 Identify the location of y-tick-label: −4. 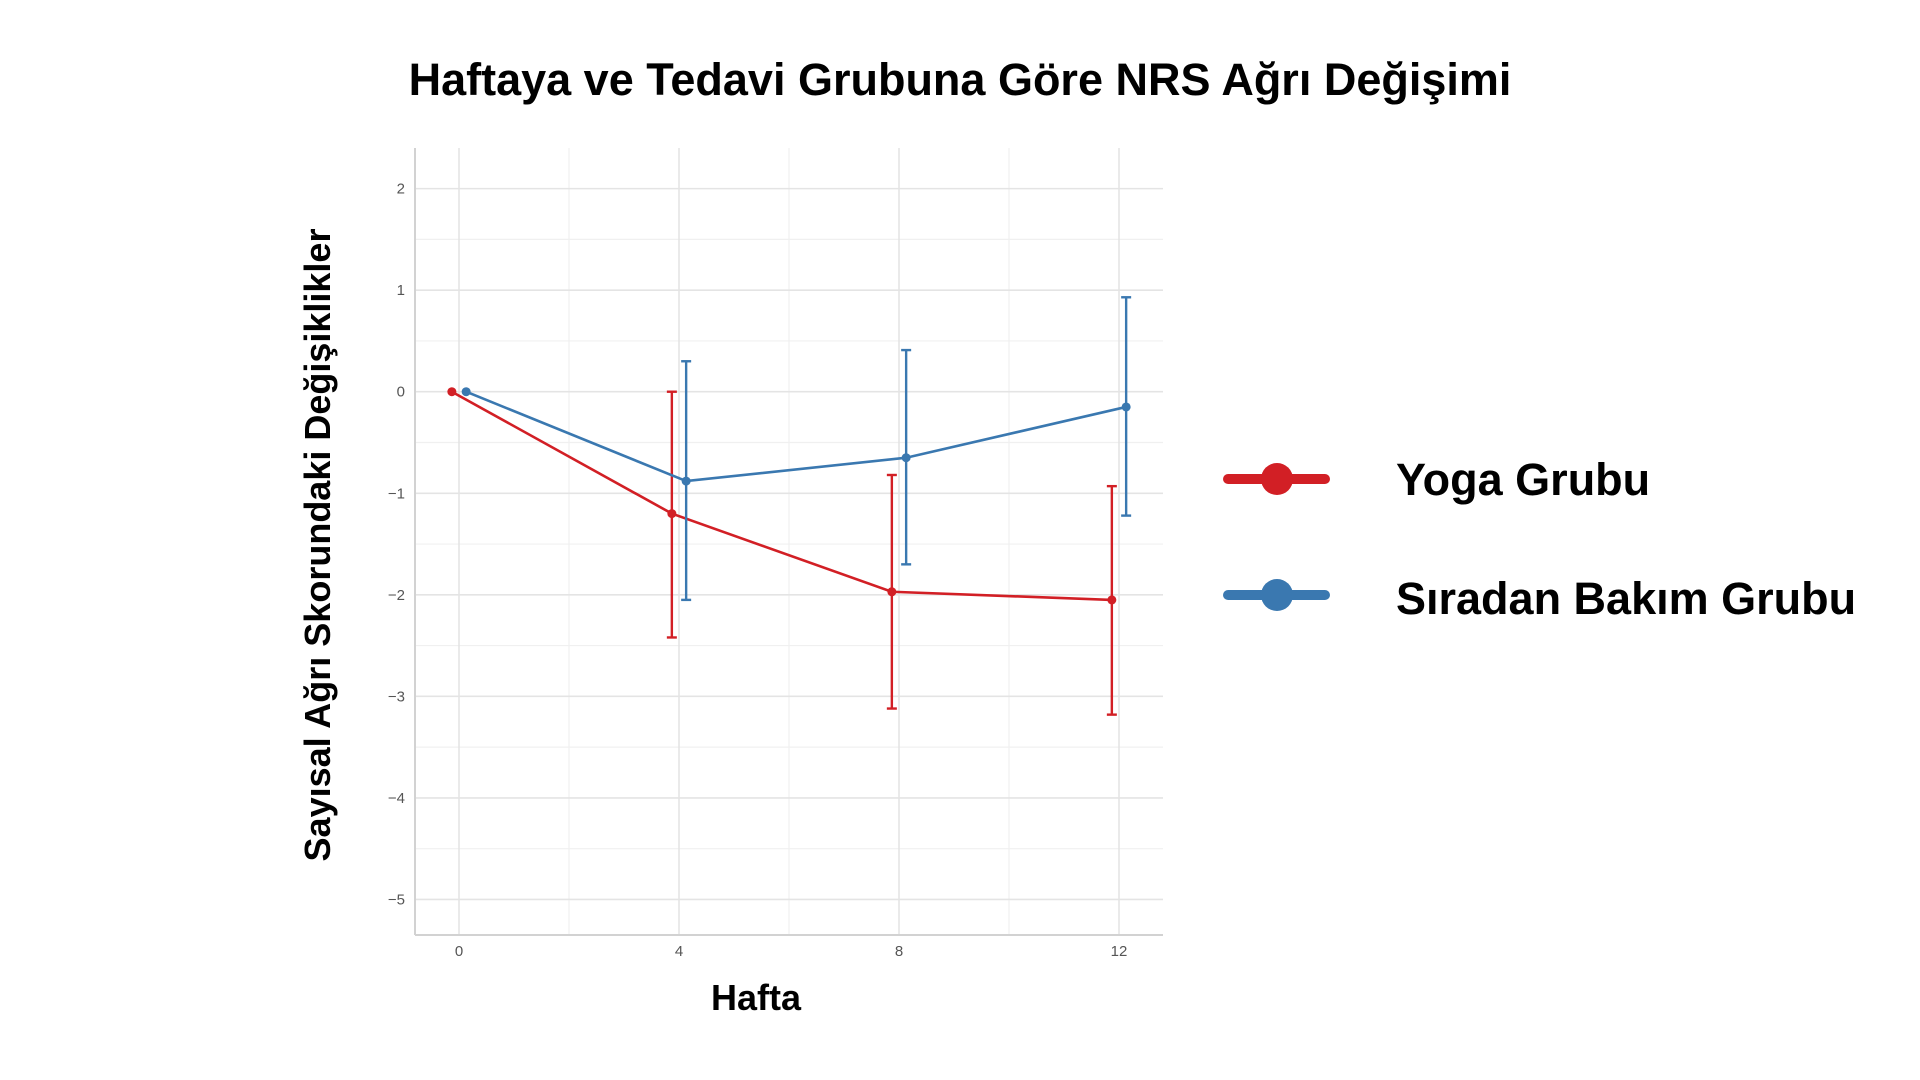
(396, 798).